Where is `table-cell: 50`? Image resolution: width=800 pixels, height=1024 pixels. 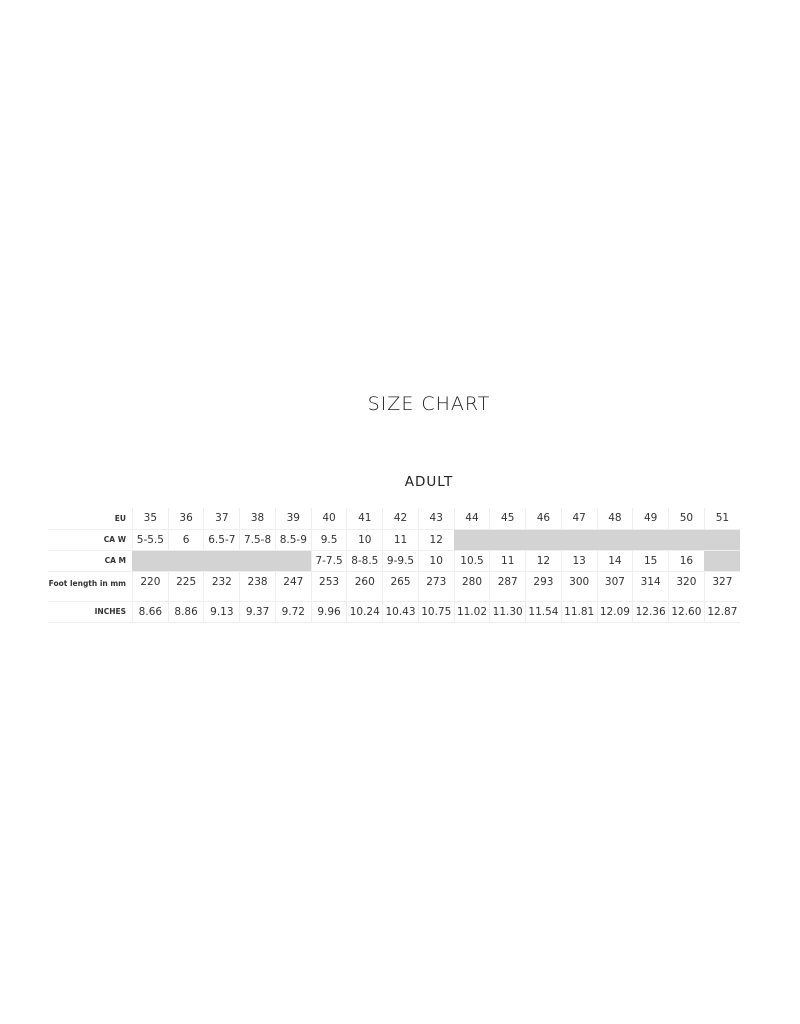 table-cell: 50 is located at coordinates (686, 519).